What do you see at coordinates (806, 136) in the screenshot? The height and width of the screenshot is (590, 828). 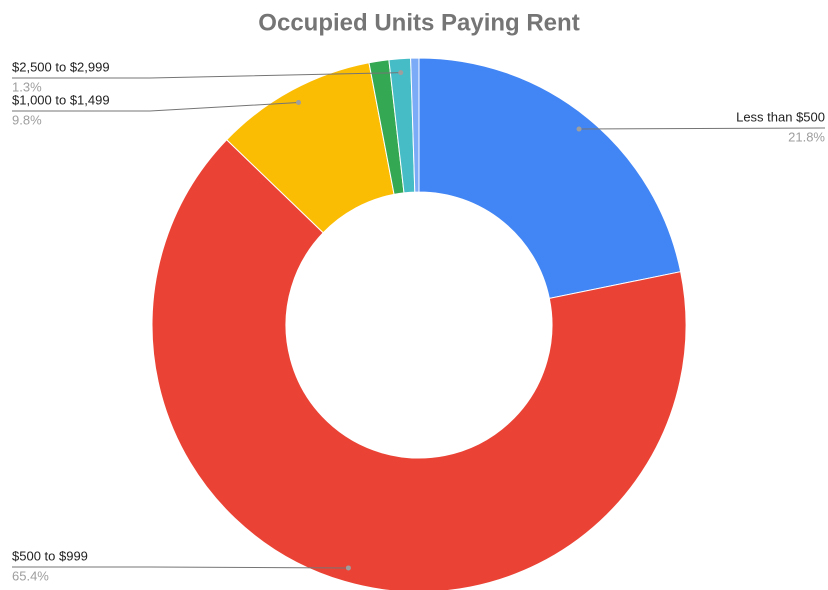 I see `slice-value-label: 21.8%` at bounding box center [806, 136].